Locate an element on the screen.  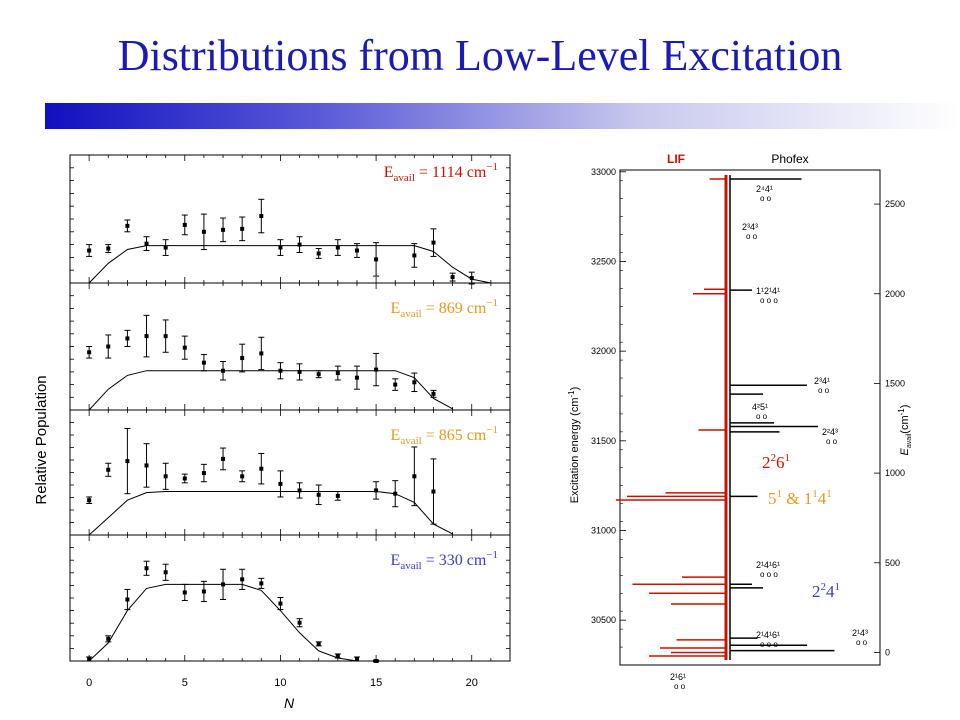
right-tick-label: 2000 is located at coordinates (895, 294).